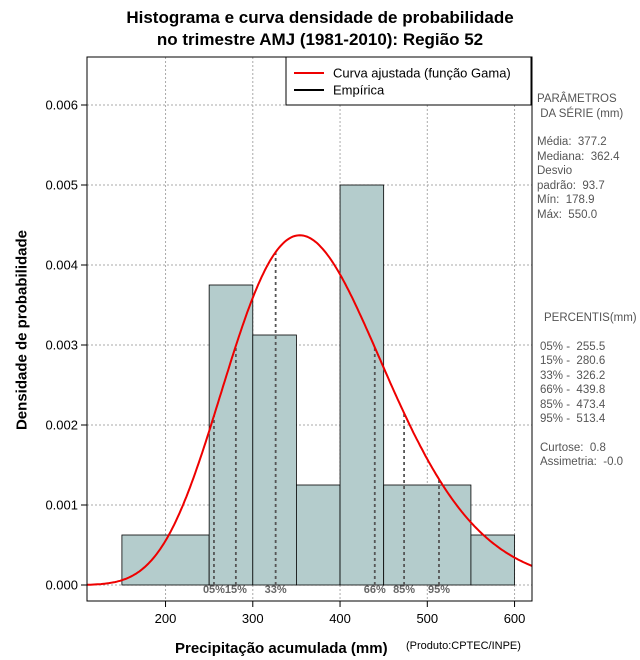  Describe the element at coordinates (571, 185) in the screenshot. I see `stat-sd: padrão: 93.7` at that location.